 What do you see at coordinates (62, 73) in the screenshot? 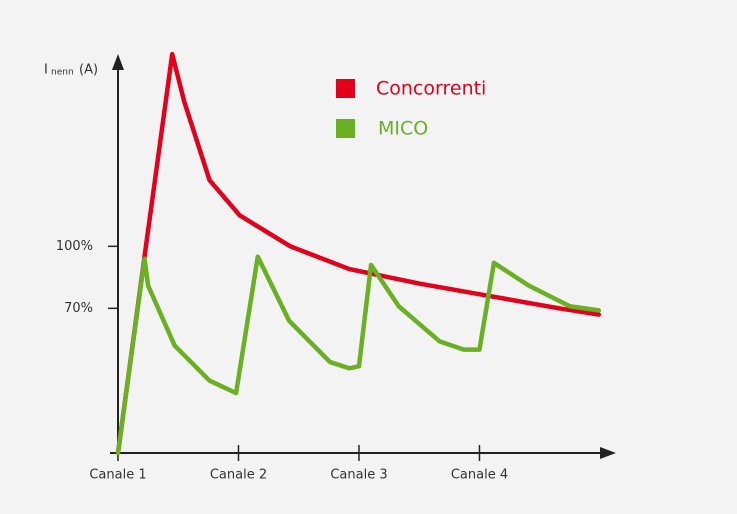
I see `y-label-subscript: nenn` at bounding box center [62, 73].